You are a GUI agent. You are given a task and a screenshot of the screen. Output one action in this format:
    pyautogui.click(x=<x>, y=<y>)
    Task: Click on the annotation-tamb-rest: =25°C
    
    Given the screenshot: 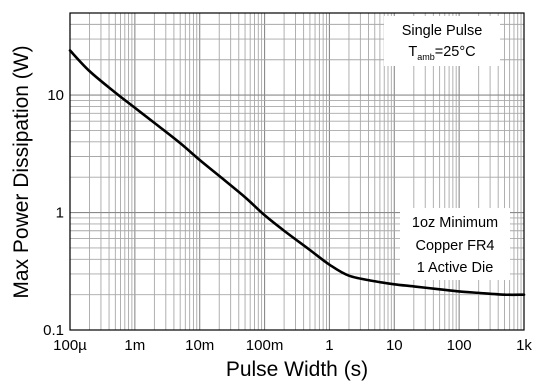 What is the action you would take?
    pyautogui.click(x=455, y=52)
    